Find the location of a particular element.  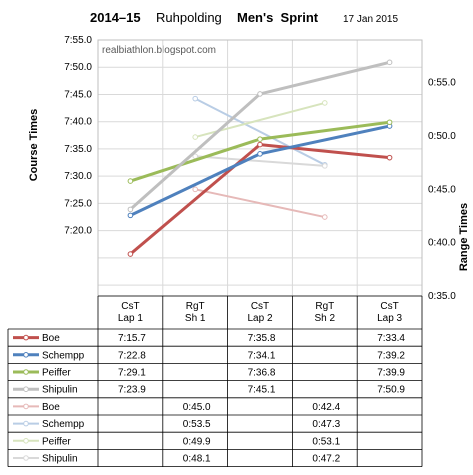

y2-tick-label: 0:45.0 is located at coordinates (442, 189).